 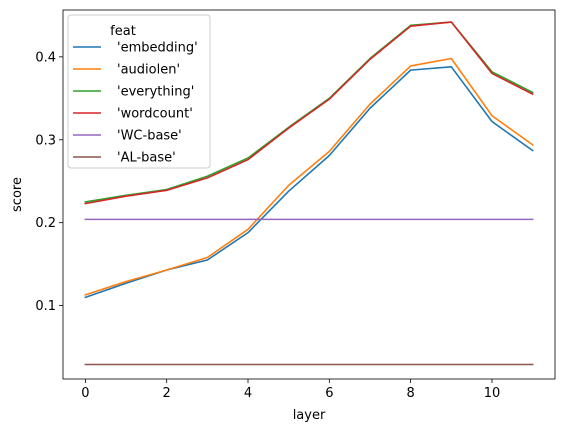 I want to click on x-axis-label: layer, so click(x=309, y=415).